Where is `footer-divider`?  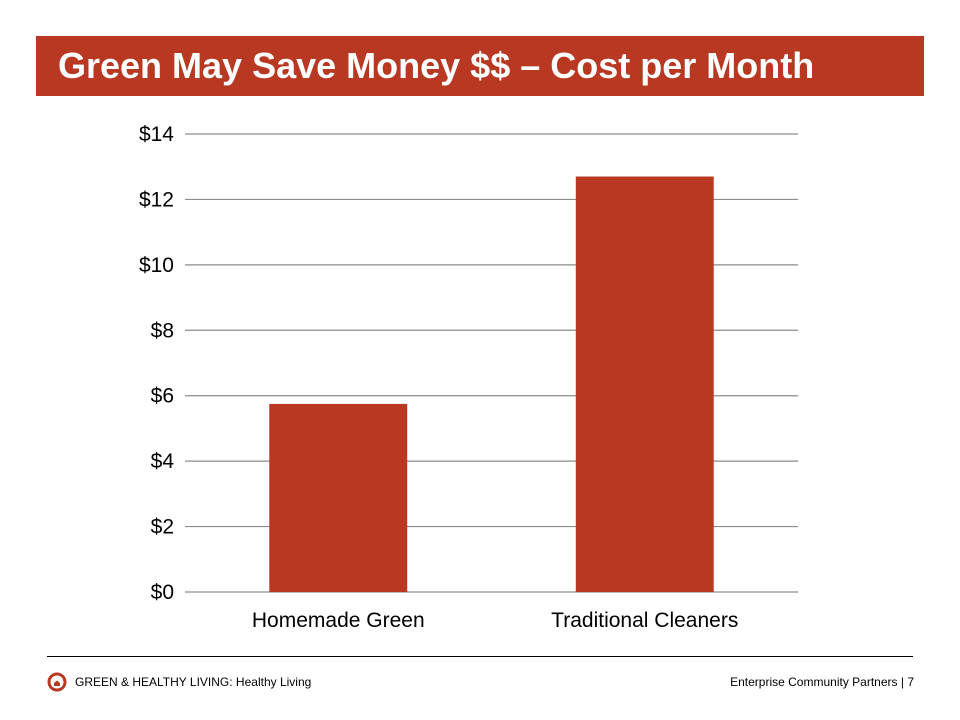 footer-divider is located at coordinates (480, 656).